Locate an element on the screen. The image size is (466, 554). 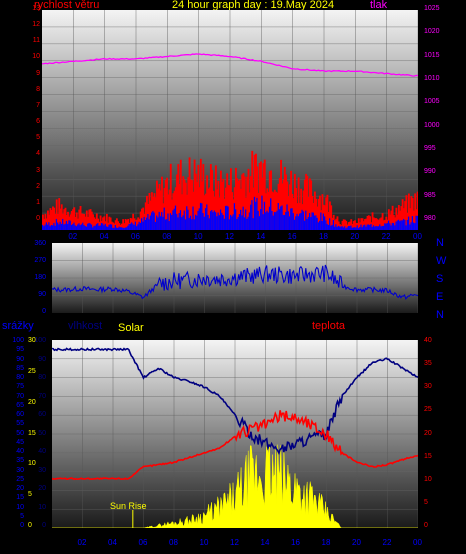
wind-y-tick: 4 is located at coordinates (38, 154).